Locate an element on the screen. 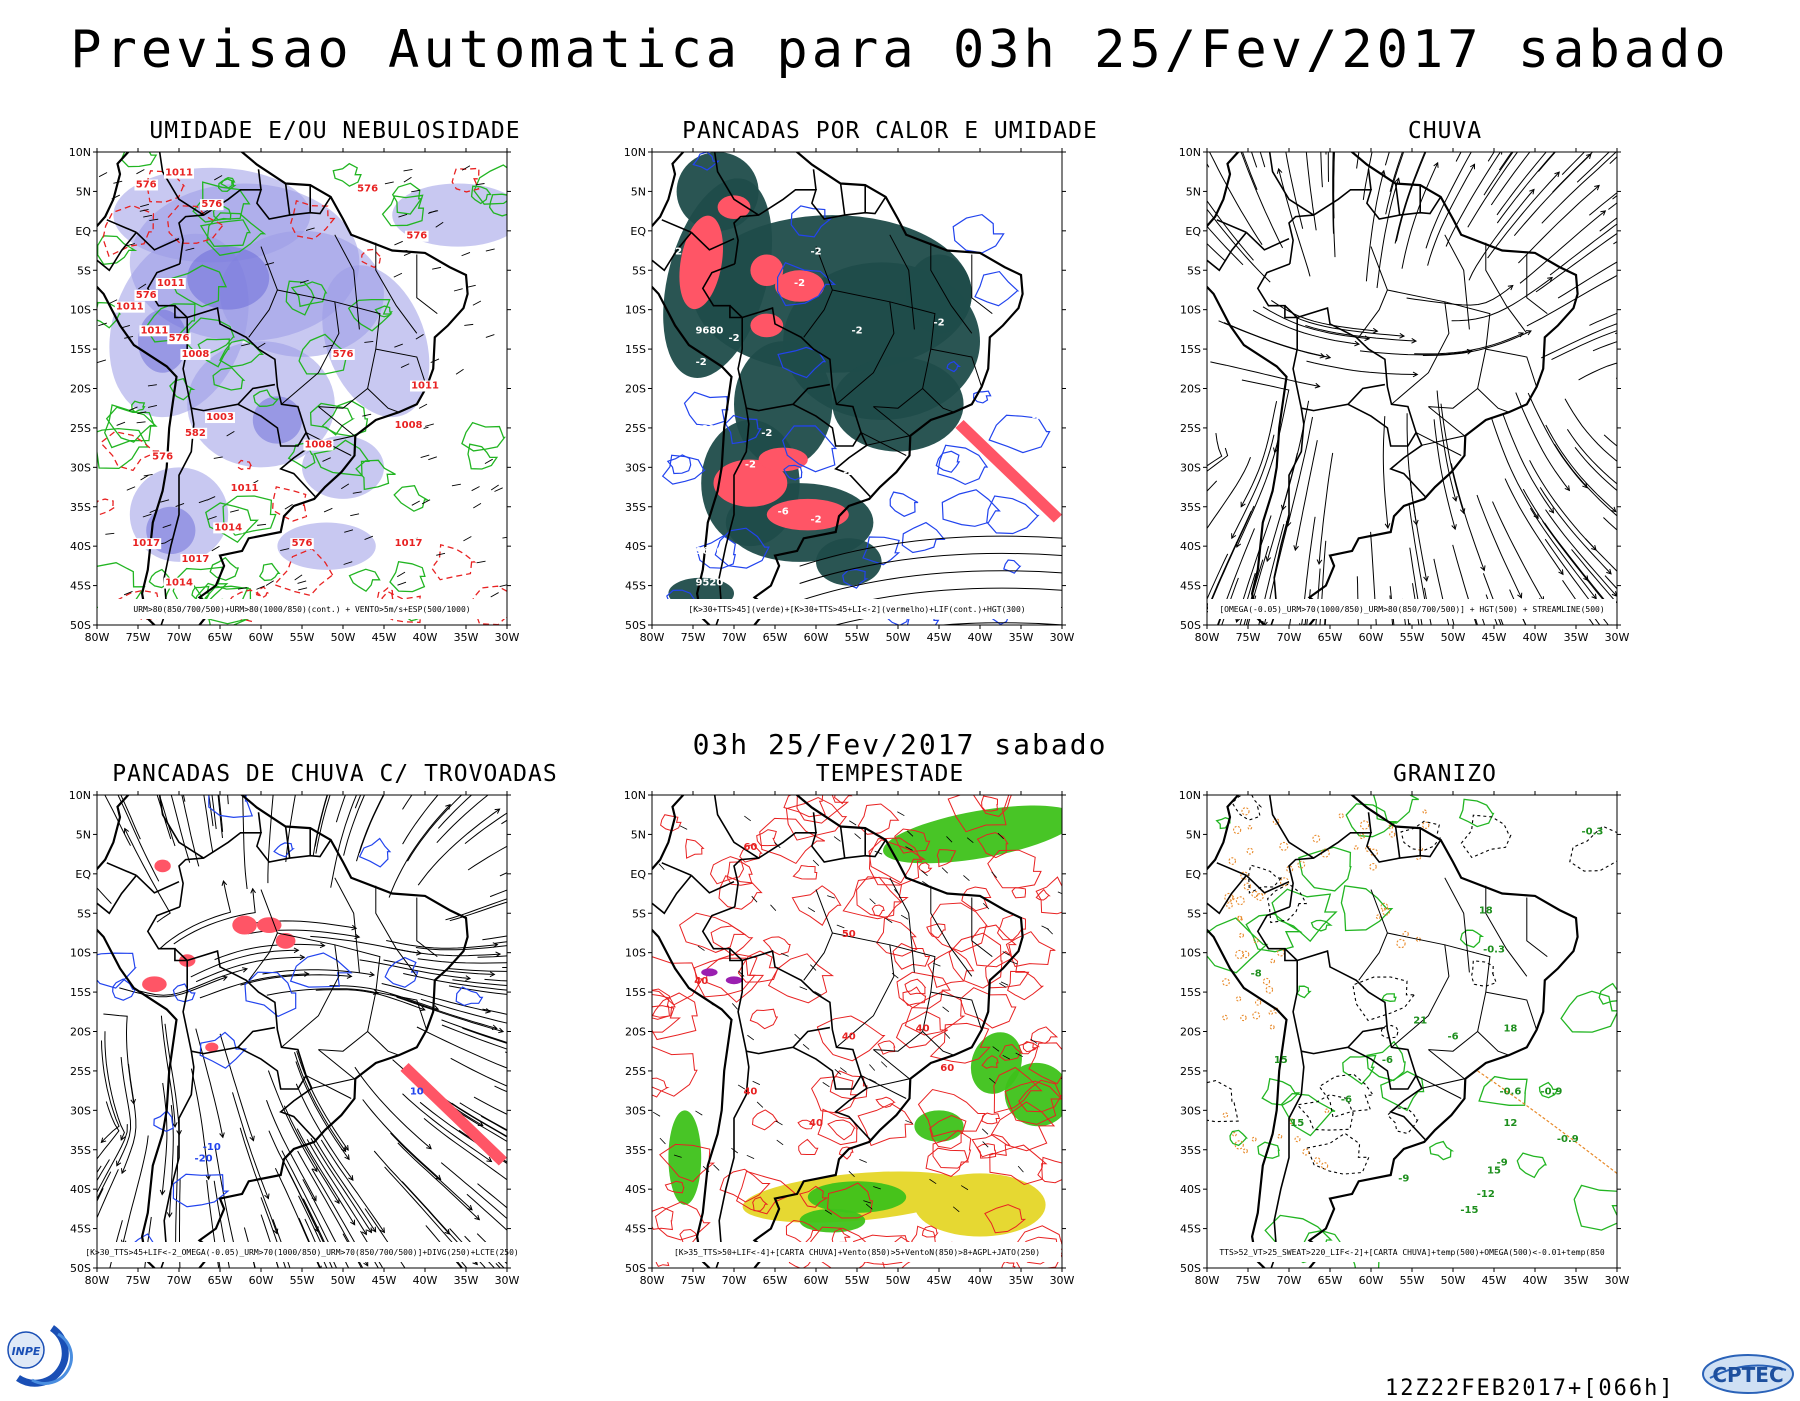  contour-label: 9600 is located at coordinates (709, 551).